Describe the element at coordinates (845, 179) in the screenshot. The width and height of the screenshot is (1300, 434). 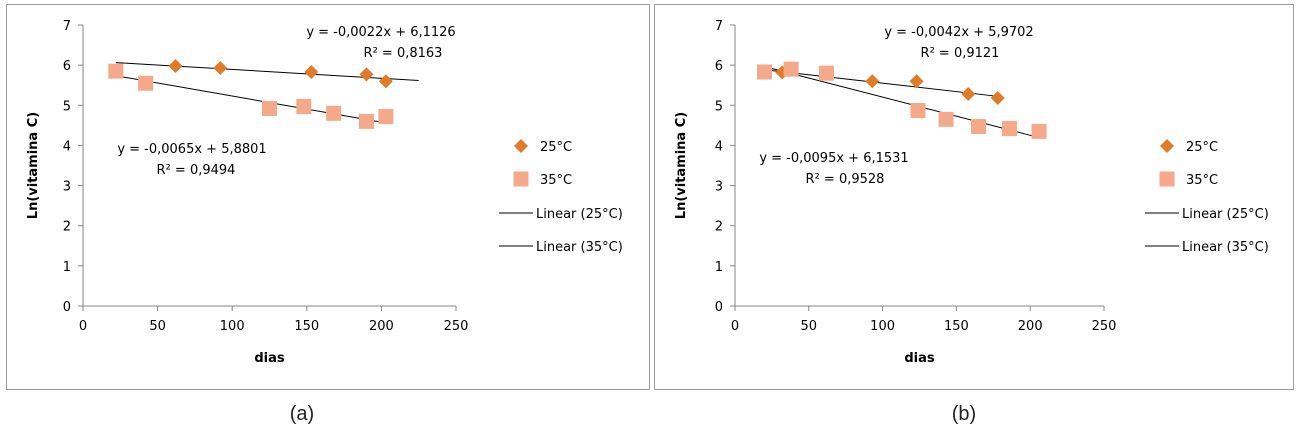
I see `equation-35-line2: R² = 0,9528` at that location.